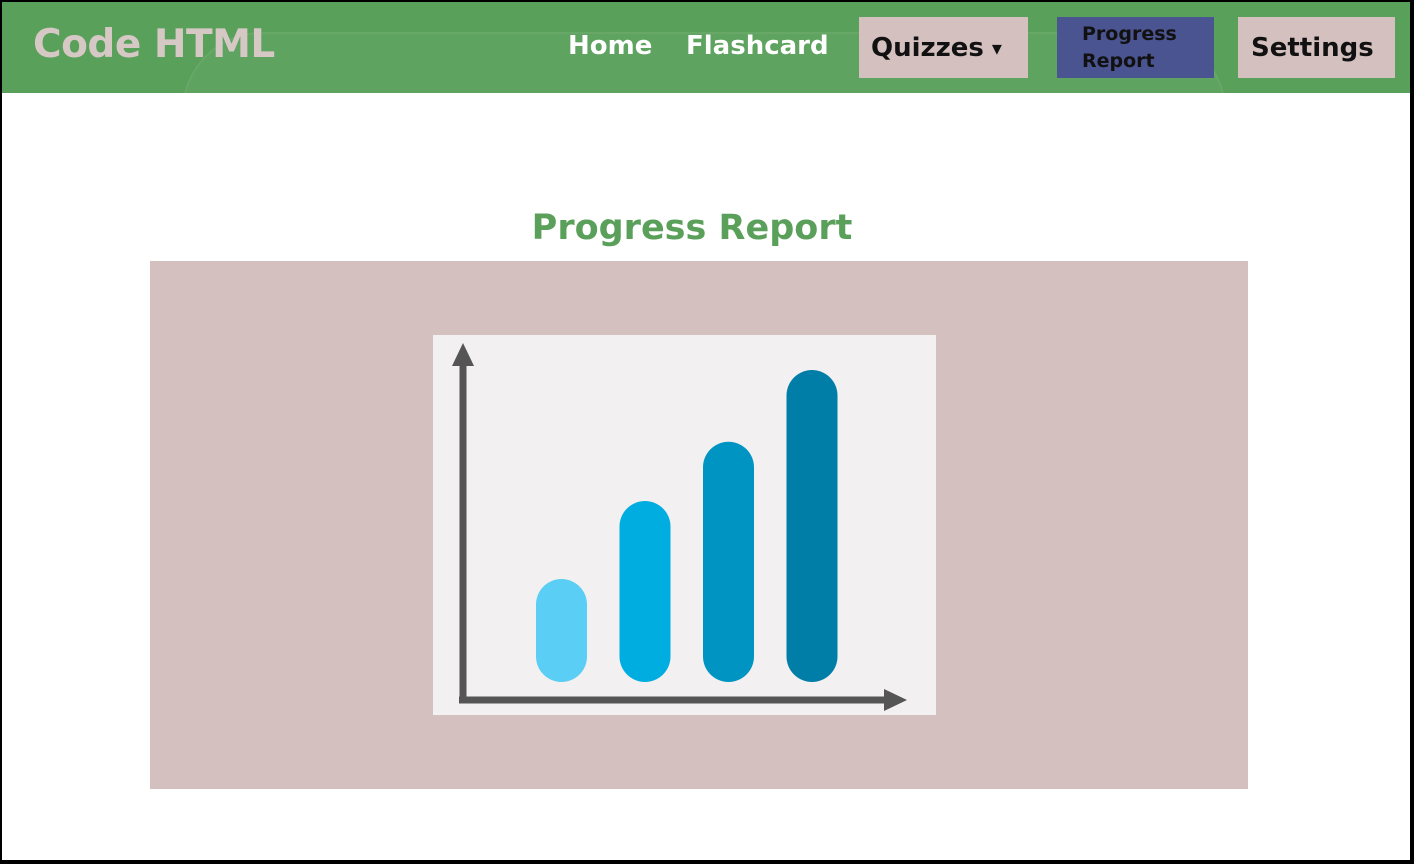  Describe the element at coordinates (996, 47) in the screenshot. I see `chevron-down-icon: ▾` at that location.